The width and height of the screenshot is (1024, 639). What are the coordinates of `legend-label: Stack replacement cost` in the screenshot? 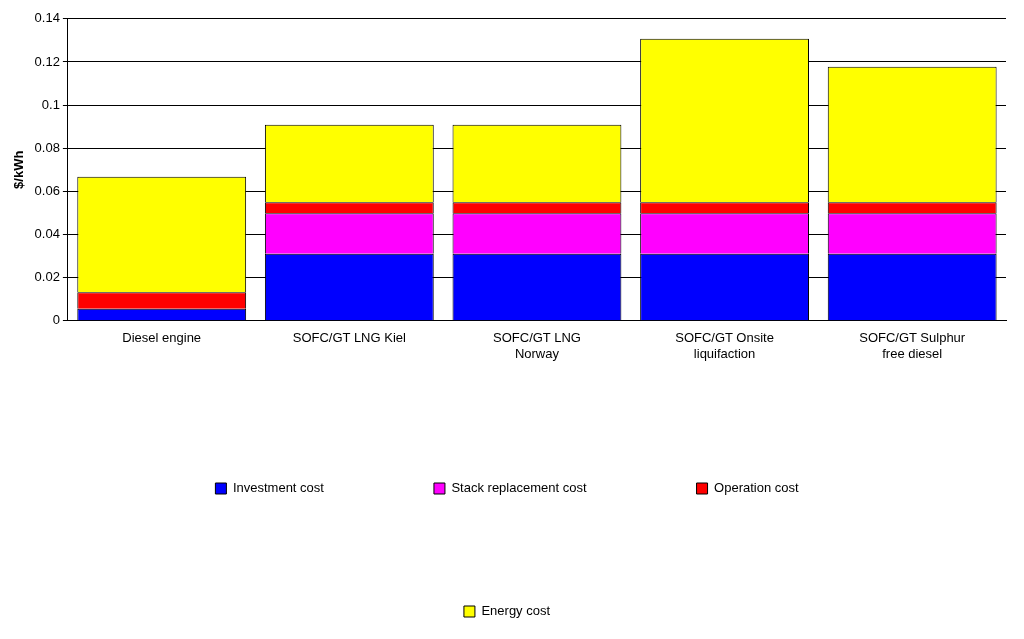 It's located at (519, 488).